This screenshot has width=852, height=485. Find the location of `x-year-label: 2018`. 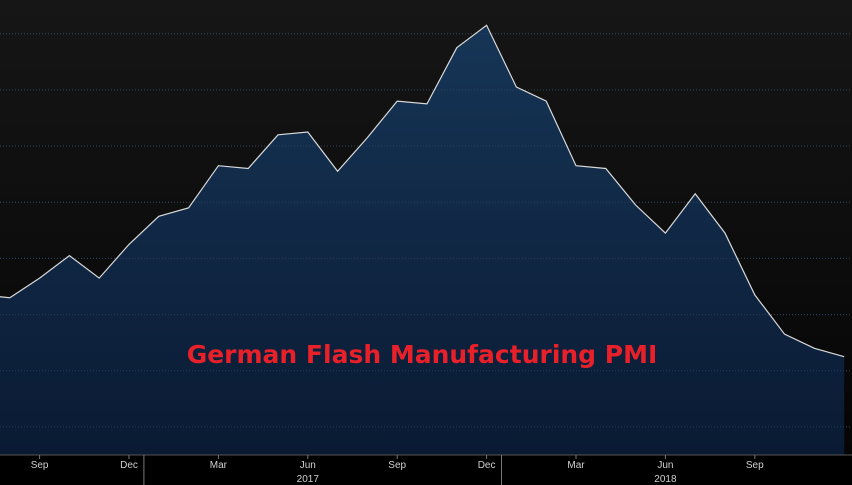

x-year-label: 2018 is located at coordinates (665, 479).